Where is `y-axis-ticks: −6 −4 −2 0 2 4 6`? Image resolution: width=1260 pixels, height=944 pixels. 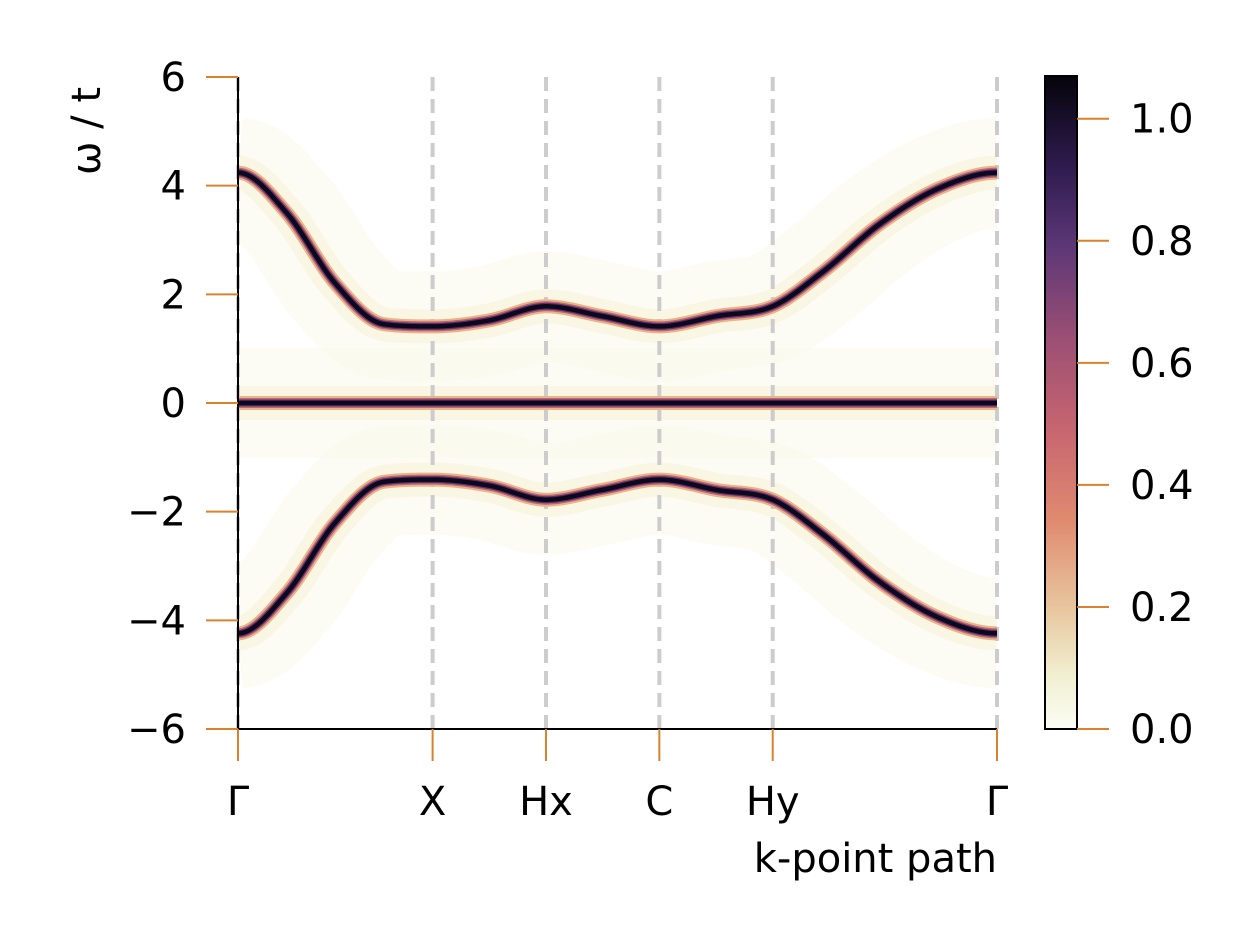 y-axis-ticks: −6 −4 −2 0 2 4 6 is located at coordinates (182, 404).